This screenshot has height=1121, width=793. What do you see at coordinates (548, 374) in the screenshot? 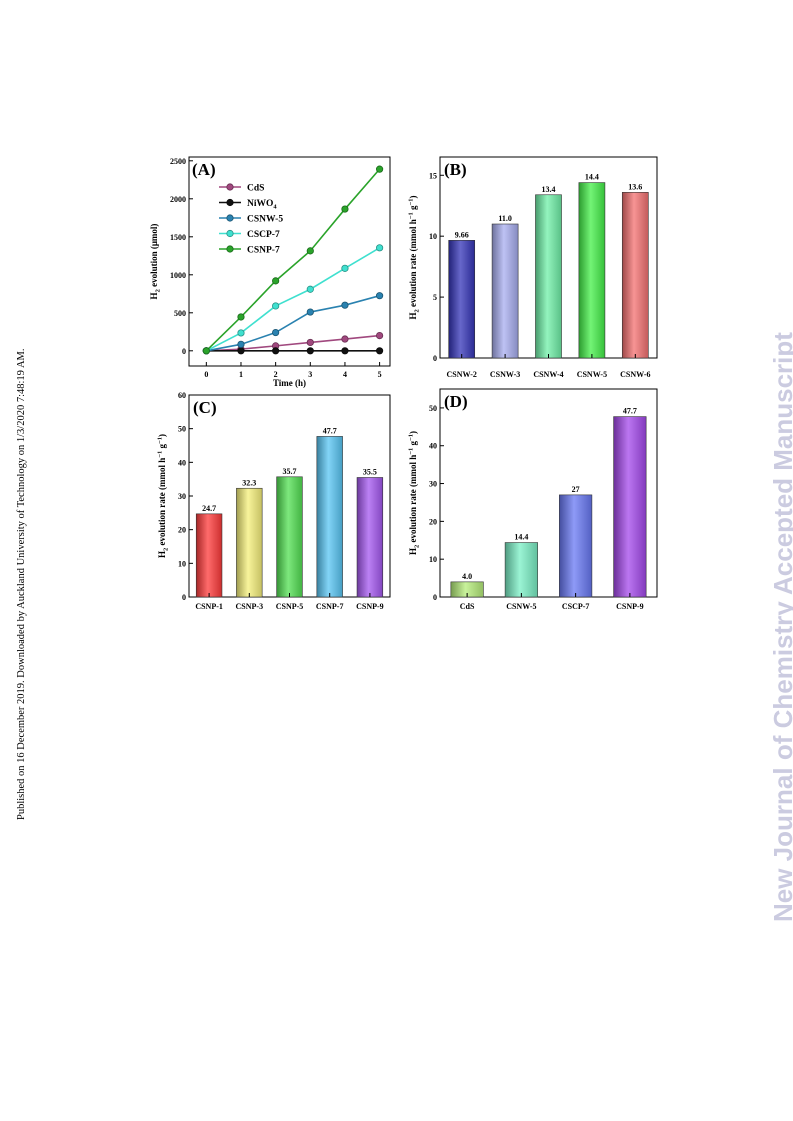
I see `x-tick-label: CSNW-4` at bounding box center [548, 374].